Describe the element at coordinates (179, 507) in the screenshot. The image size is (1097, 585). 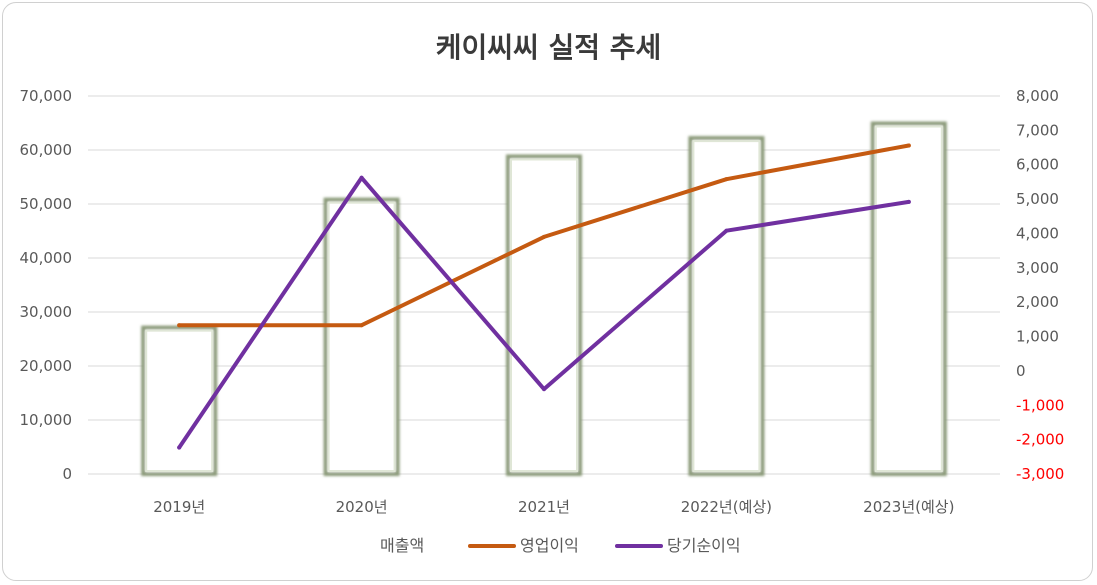
I see `x-tick-label: 2019년` at that location.